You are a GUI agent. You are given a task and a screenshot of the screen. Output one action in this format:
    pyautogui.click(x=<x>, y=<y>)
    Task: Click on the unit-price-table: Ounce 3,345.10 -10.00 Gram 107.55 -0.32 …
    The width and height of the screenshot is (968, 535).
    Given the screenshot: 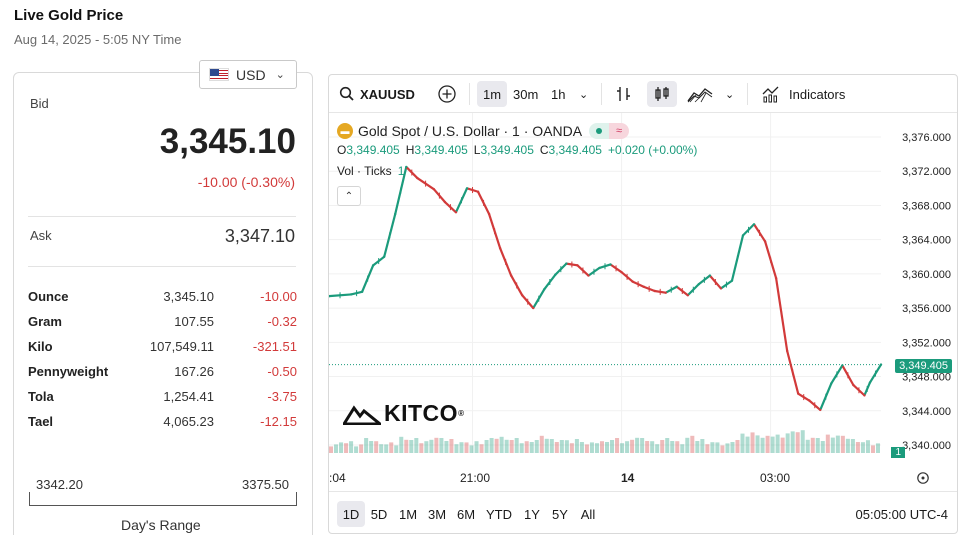 What is the action you would take?
    pyautogui.click(x=163, y=364)
    